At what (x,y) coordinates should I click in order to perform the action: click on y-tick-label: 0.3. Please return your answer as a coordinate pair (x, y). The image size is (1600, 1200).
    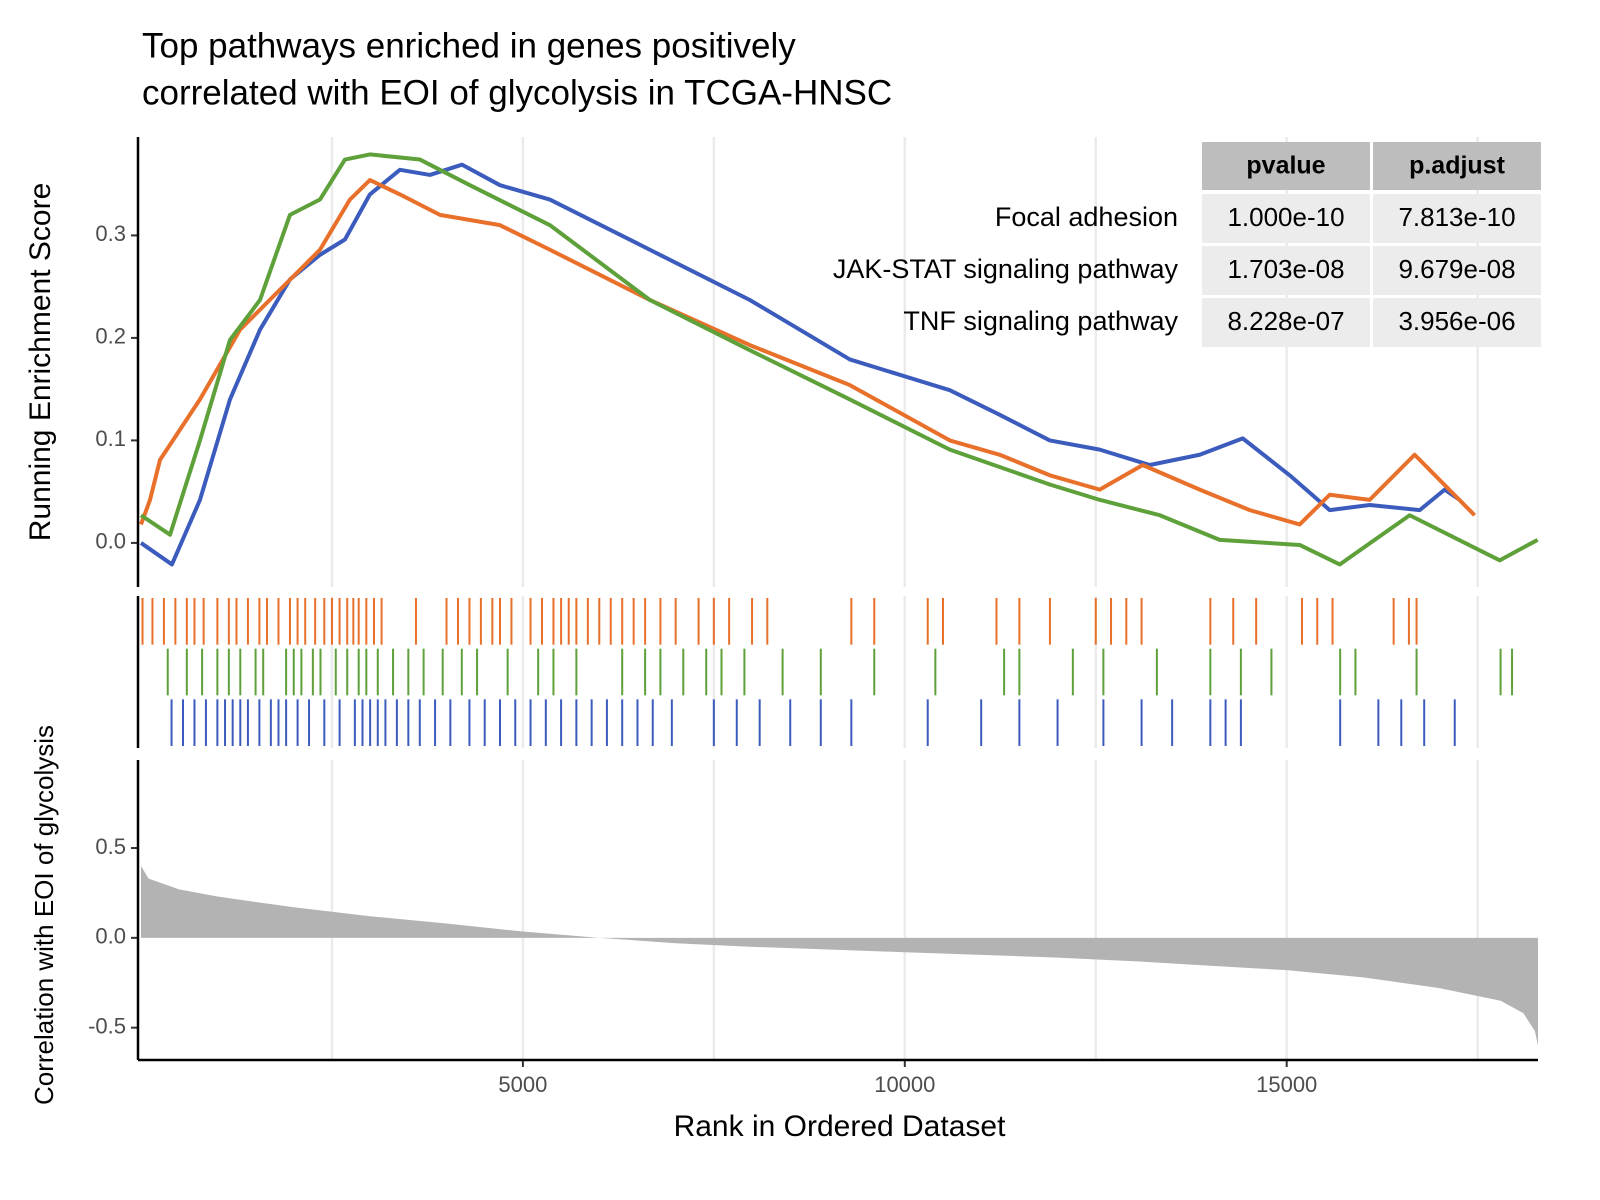
    Looking at the image, I should click on (110, 233).